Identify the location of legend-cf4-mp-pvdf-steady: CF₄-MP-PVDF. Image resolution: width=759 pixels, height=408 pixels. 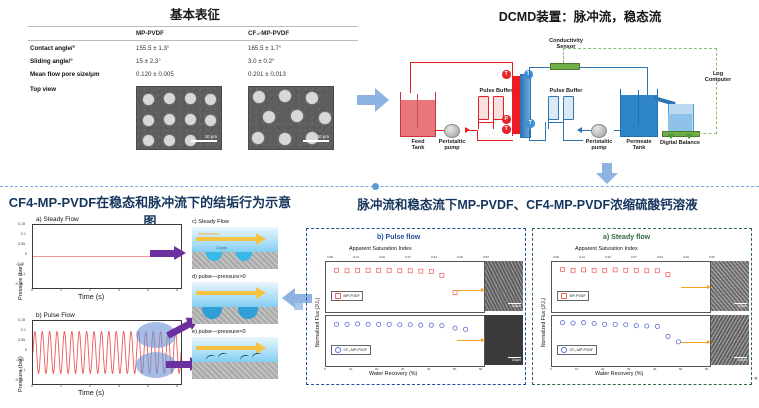
(577, 350).